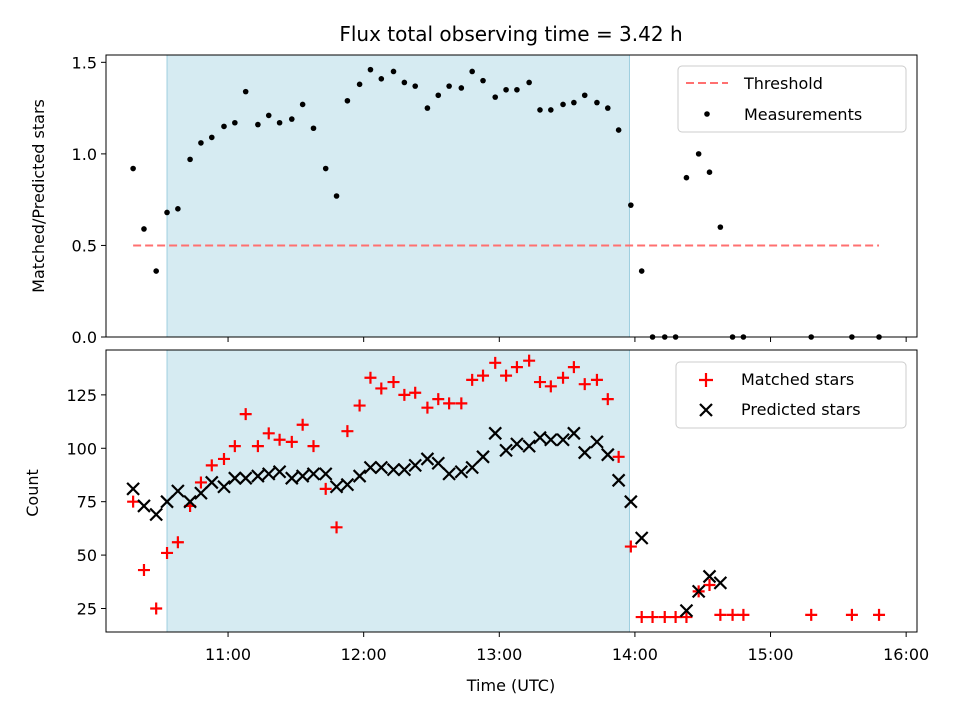 Image resolution: width=960 pixels, height=720 pixels. What do you see at coordinates (707, 114) in the screenshot?
I see `legend-measurements-swatch` at bounding box center [707, 114].